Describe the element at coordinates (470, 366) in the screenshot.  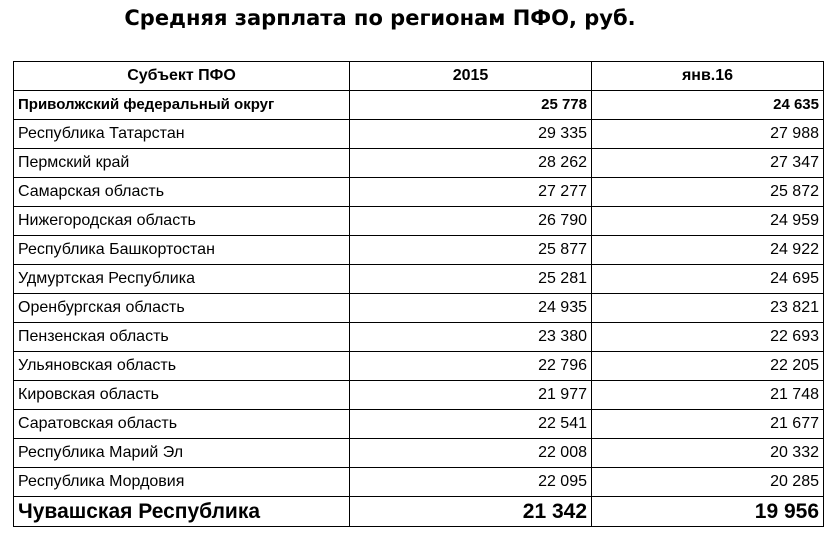
I see `value-2015: 22 796` at that location.